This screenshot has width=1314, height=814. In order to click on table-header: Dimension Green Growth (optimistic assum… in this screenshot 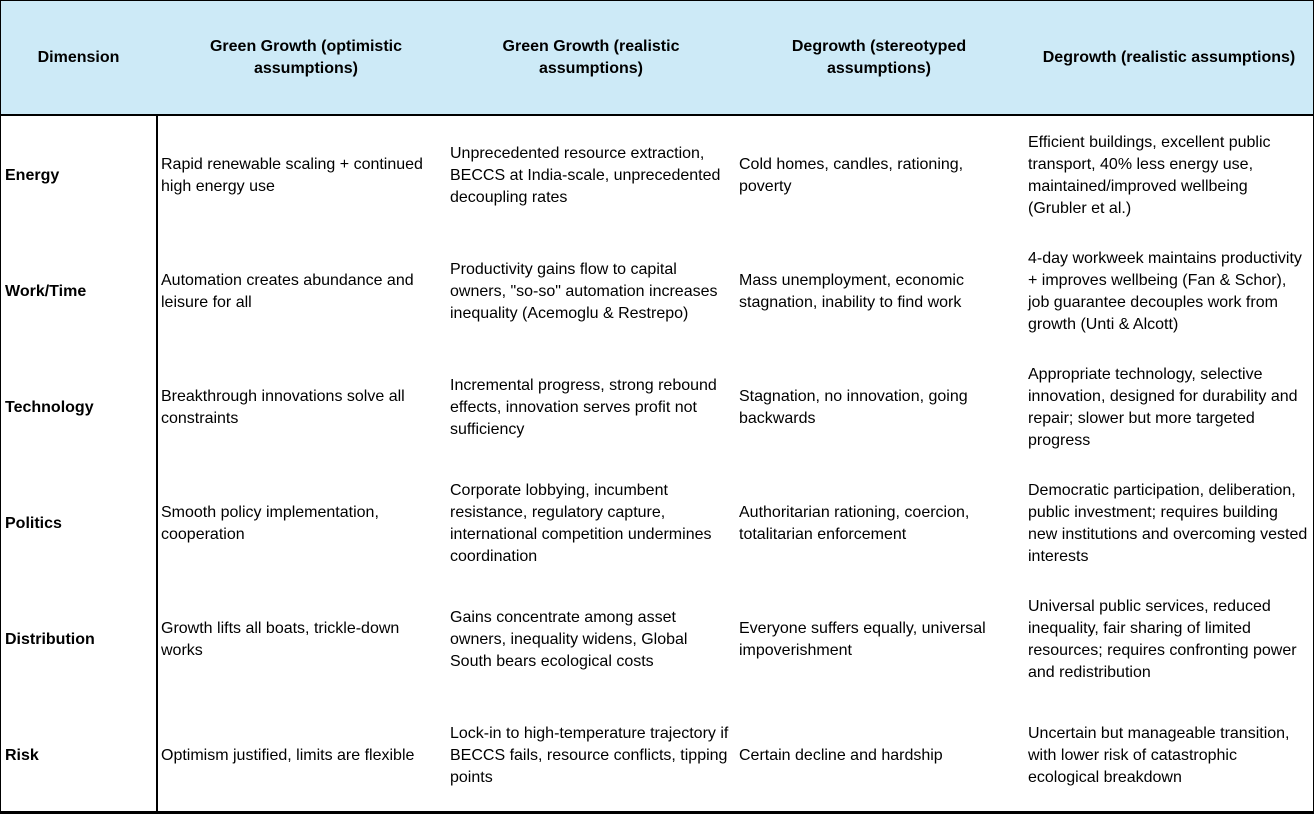, I will do `click(657, 58)`.